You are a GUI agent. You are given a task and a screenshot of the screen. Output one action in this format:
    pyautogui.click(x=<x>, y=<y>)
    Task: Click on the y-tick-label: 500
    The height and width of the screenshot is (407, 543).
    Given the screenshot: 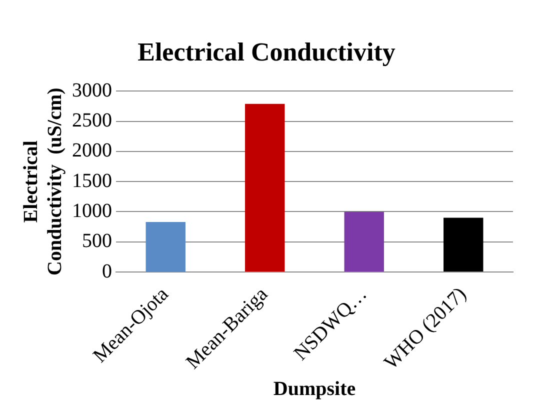 What is the action you would take?
    pyautogui.click(x=97, y=241)
    